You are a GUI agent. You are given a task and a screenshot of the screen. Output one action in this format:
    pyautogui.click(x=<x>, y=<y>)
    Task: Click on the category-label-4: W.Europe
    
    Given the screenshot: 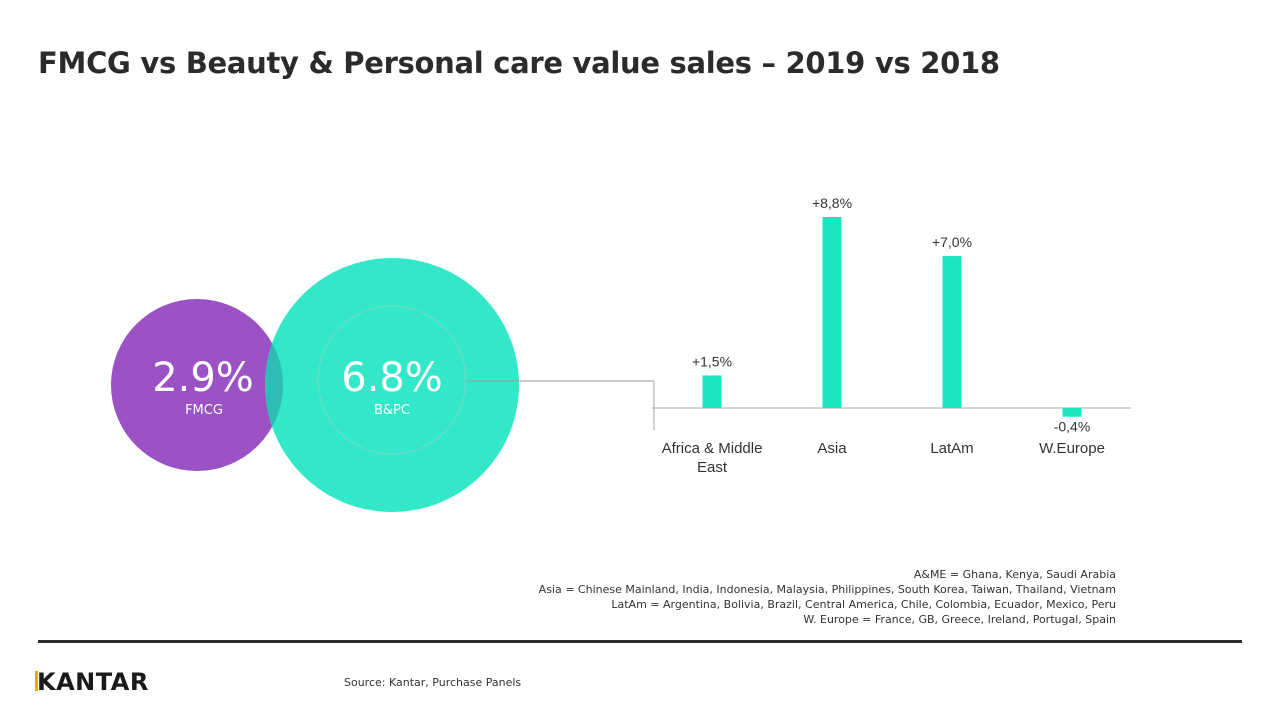 What is the action you would take?
    pyautogui.click(x=1072, y=448)
    